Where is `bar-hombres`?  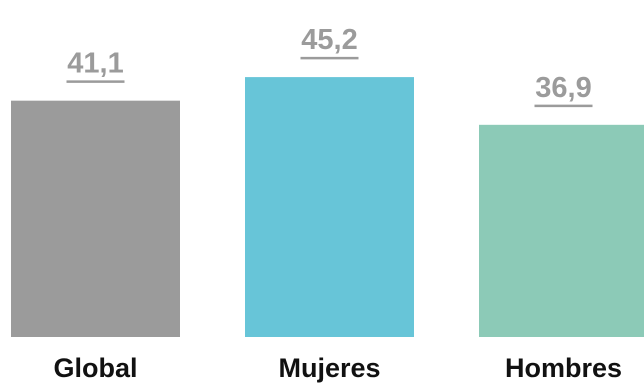 bar-hombres is located at coordinates (561, 230).